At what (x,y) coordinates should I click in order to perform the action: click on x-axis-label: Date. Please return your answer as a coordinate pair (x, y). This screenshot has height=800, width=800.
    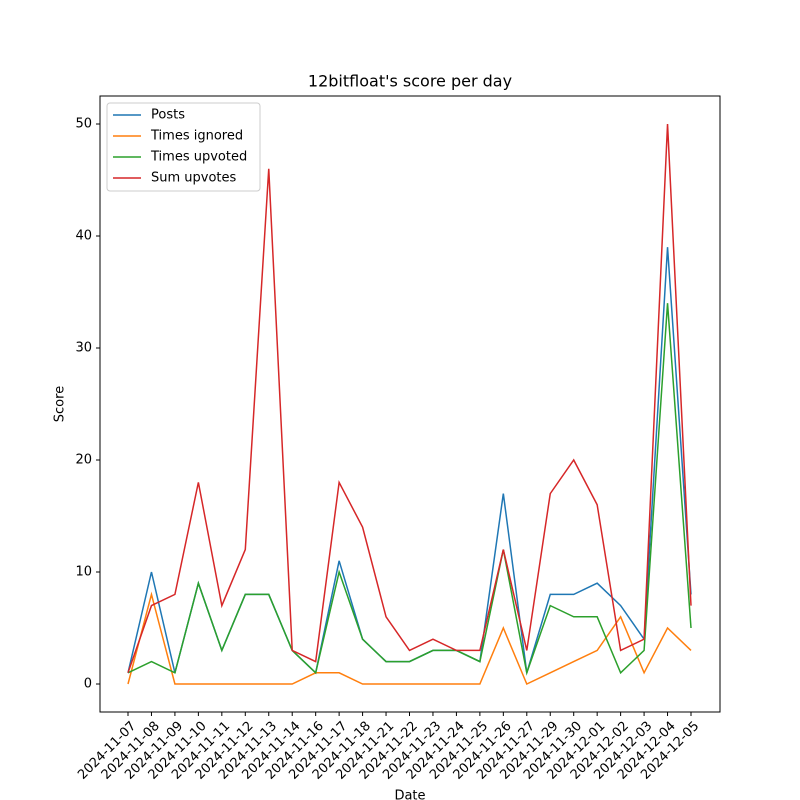
    Looking at the image, I should click on (409, 794).